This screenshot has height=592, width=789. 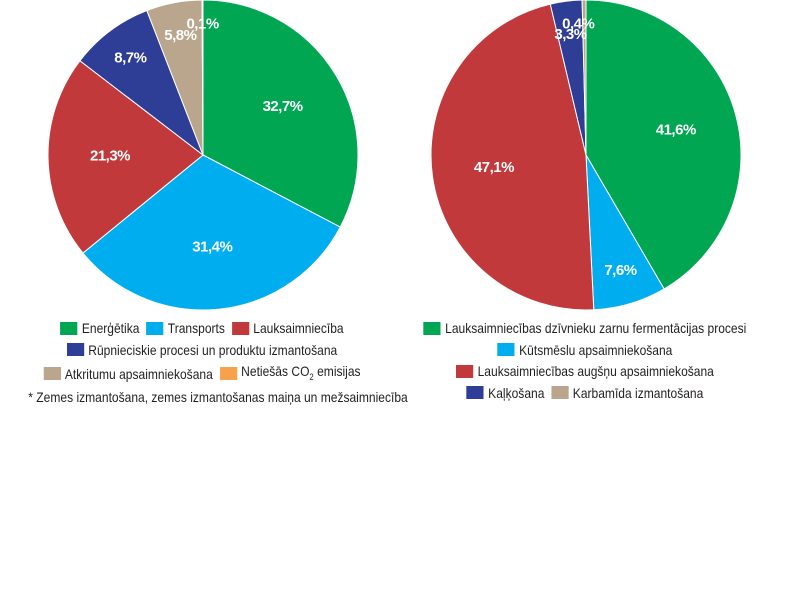 What do you see at coordinates (196, 328) in the screenshot?
I see `legend-label: Transports` at bounding box center [196, 328].